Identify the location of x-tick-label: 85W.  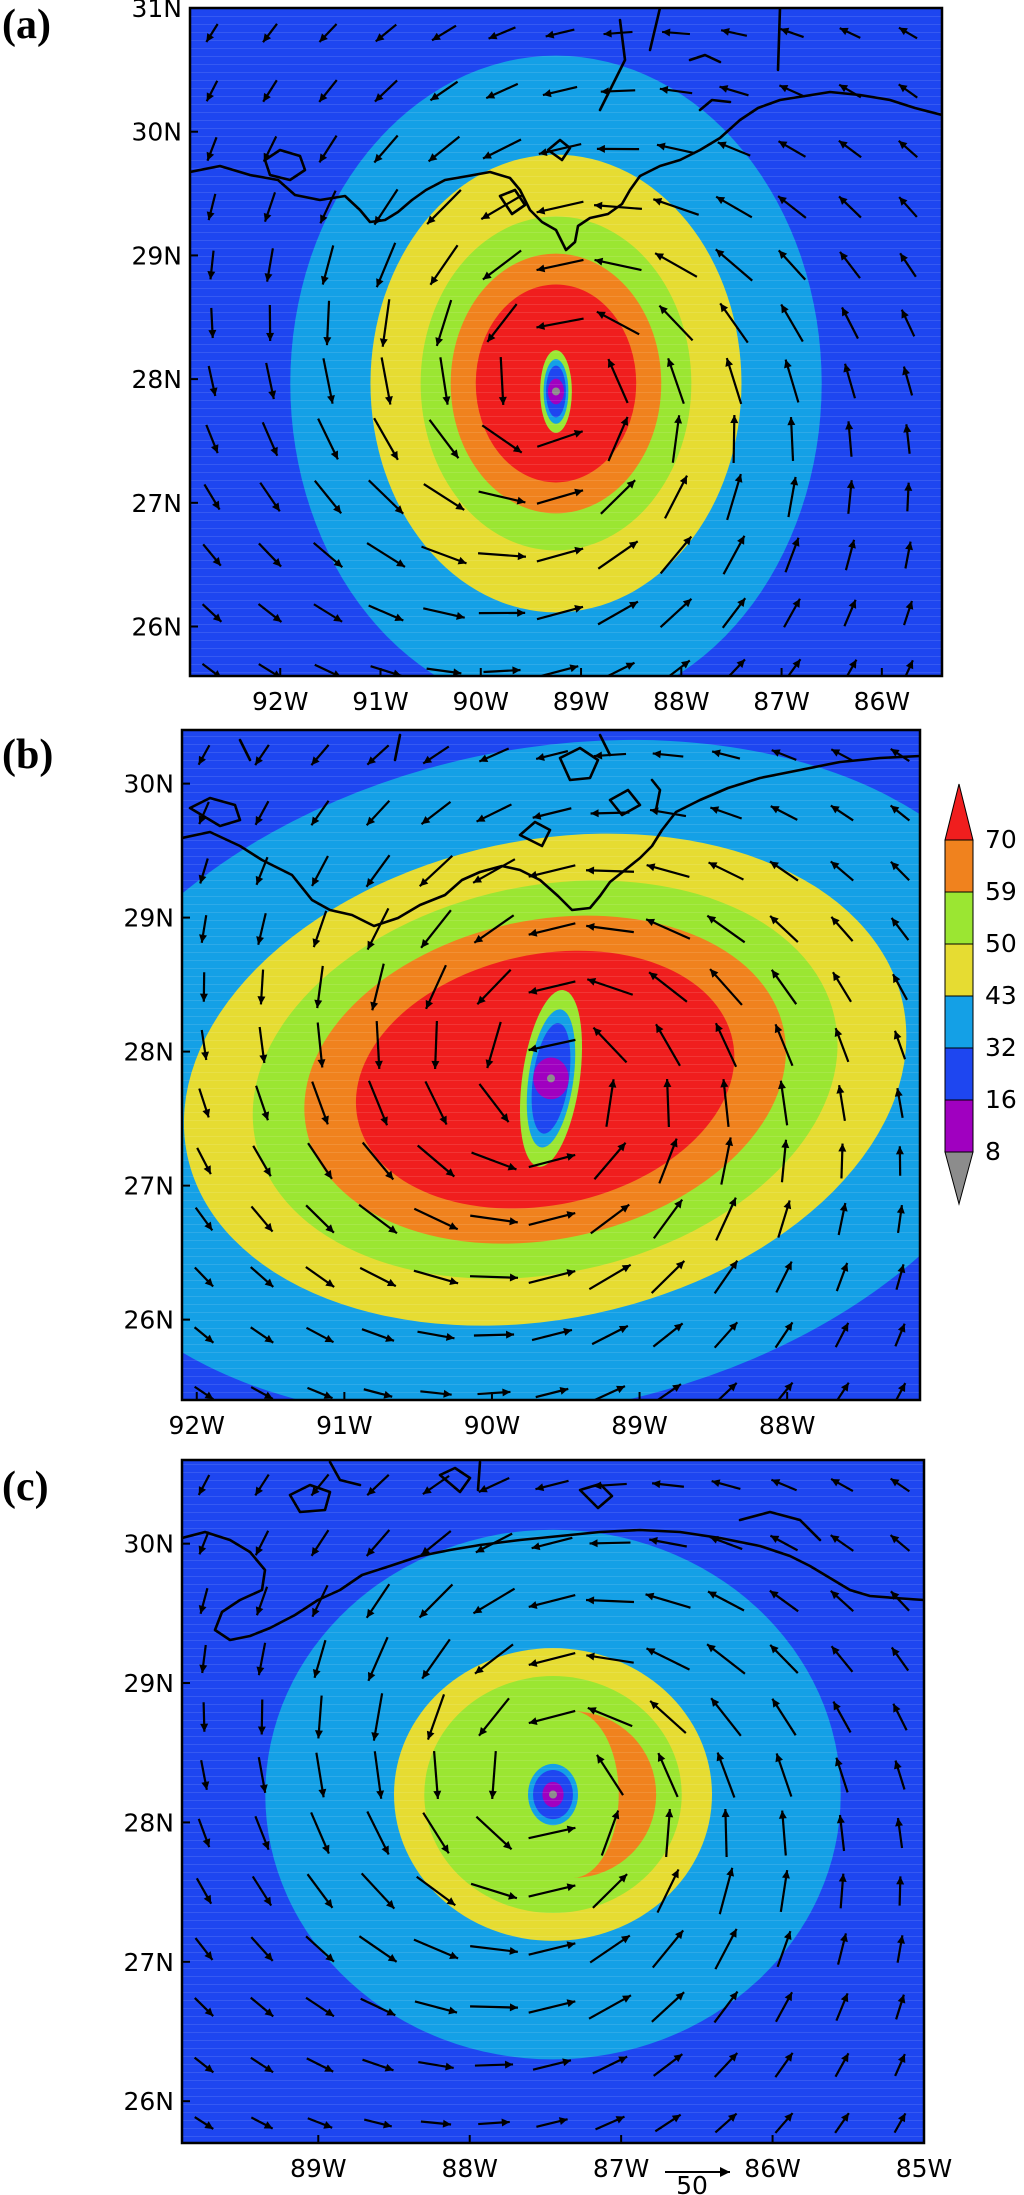
(924, 2168).